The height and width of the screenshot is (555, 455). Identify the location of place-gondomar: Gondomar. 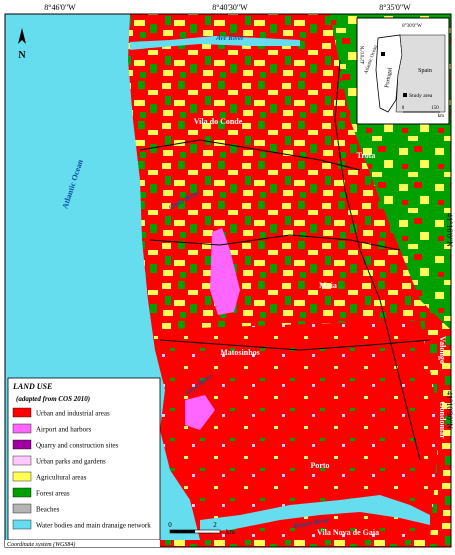
(442, 420).